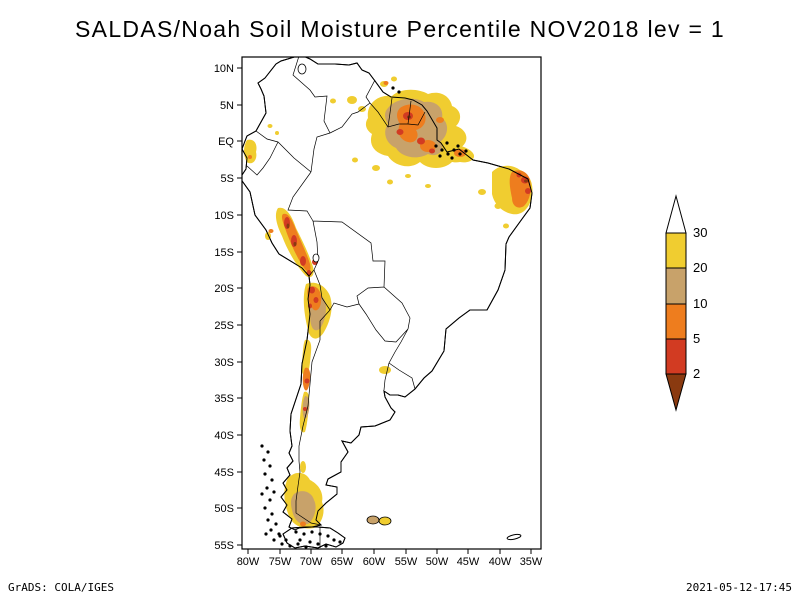  What do you see at coordinates (316, 258) in the screenshot?
I see `lake-titicaca` at bounding box center [316, 258].